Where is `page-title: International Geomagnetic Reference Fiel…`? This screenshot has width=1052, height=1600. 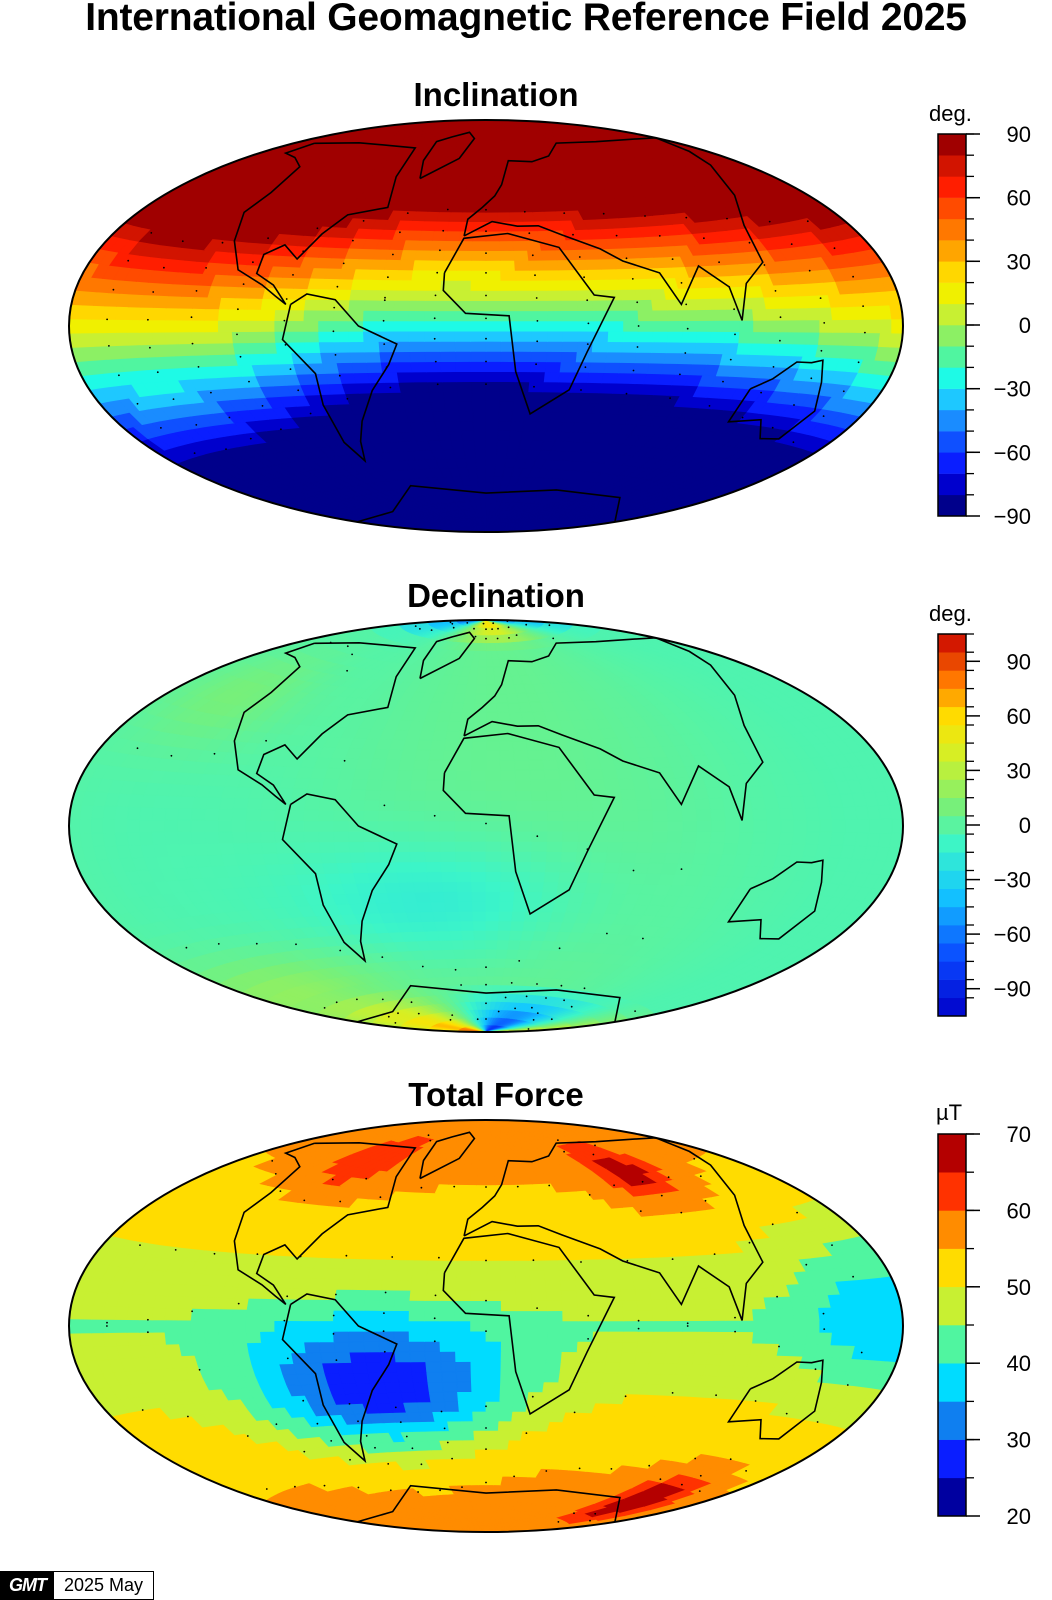
page-title: International Geomagnetic Reference Fiel… is located at coordinates (526, 19).